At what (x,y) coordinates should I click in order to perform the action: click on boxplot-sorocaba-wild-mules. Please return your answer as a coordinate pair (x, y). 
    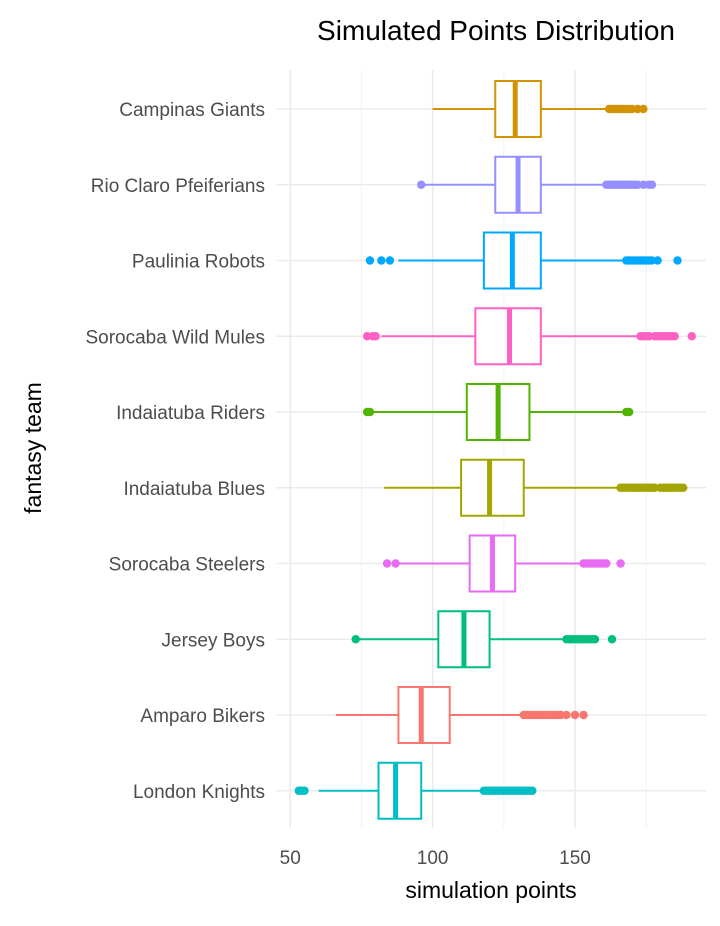
    Looking at the image, I should click on (529, 336).